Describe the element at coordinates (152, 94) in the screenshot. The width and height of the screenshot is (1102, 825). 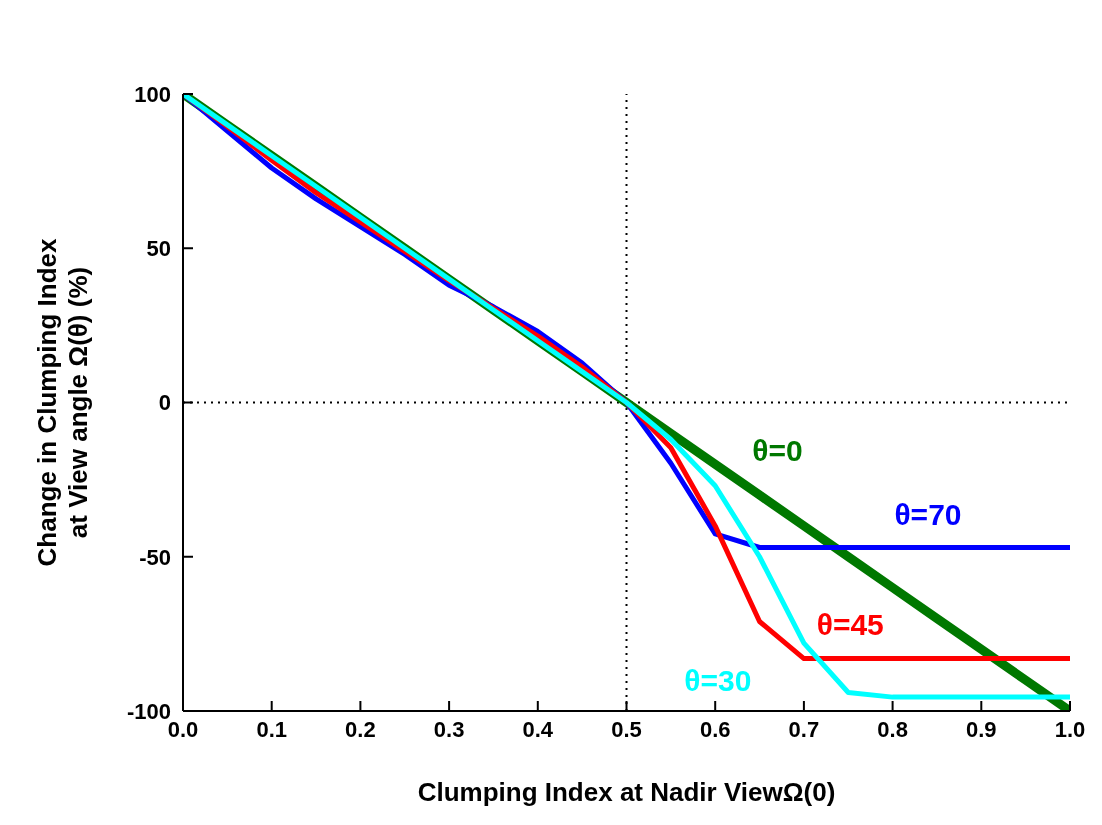
I see `y-tick-label: 100` at that location.